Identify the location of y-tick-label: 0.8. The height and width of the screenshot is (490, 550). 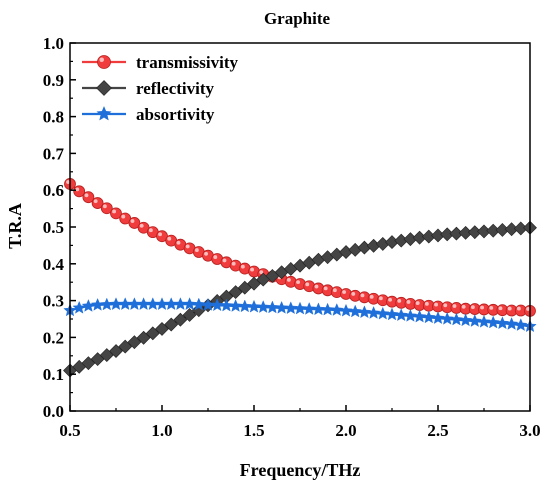
(53, 117).